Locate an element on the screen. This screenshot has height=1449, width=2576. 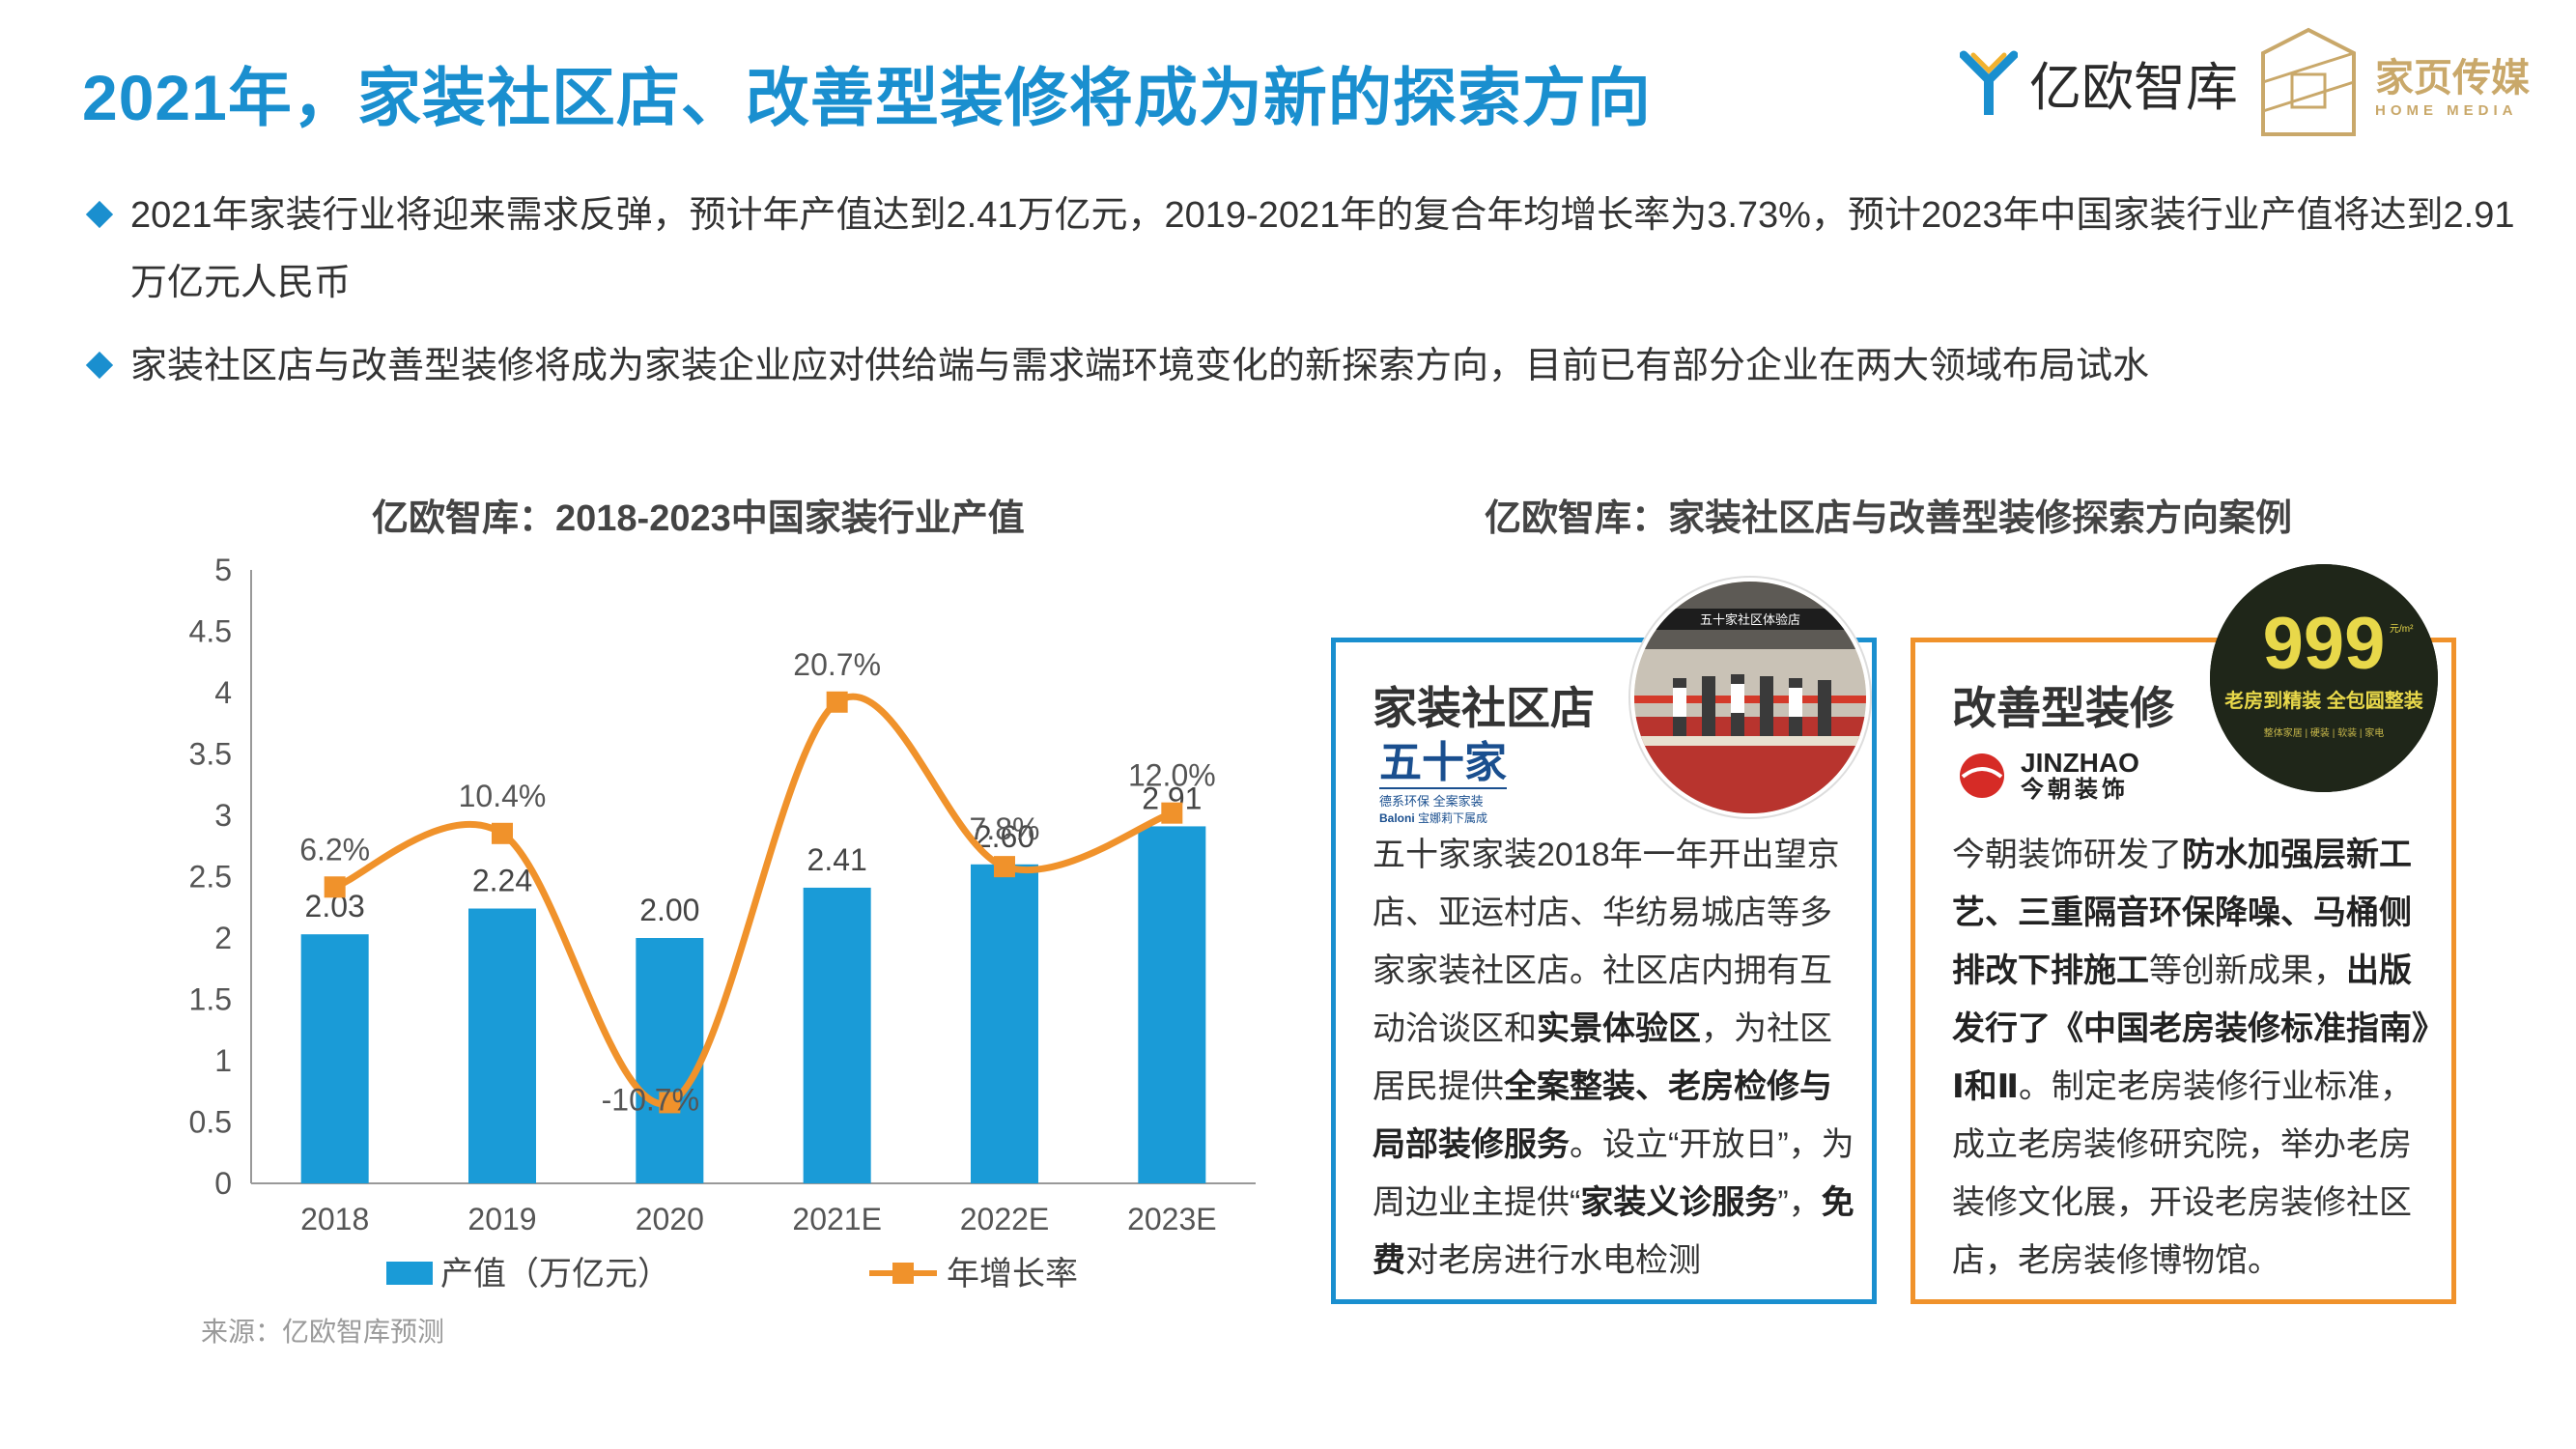
bar-value-label: 2.41 is located at coordinates (837, 859).